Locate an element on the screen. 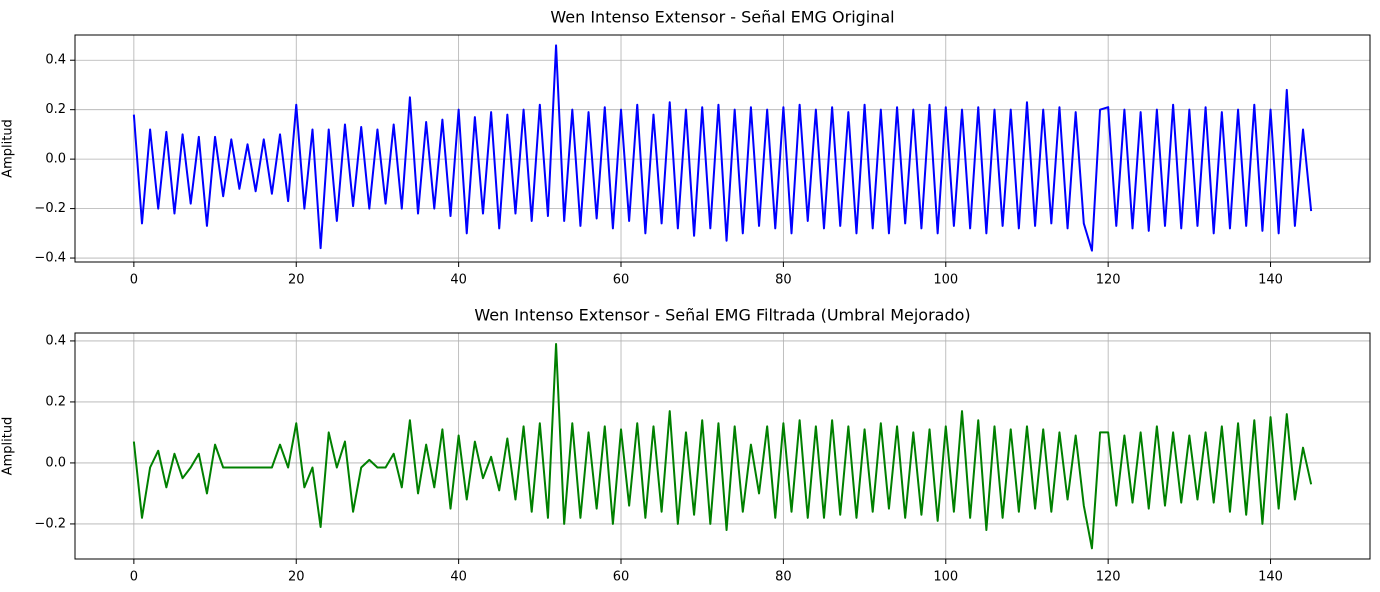 The image size is (1380, 592). y-tick-label: −0.4 is located at coordinates (50, 258).